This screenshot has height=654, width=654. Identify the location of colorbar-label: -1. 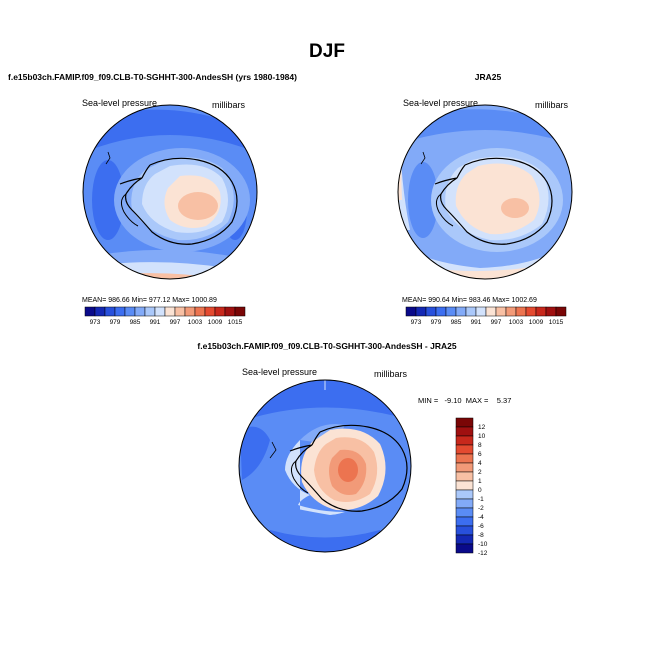
(481, 499).